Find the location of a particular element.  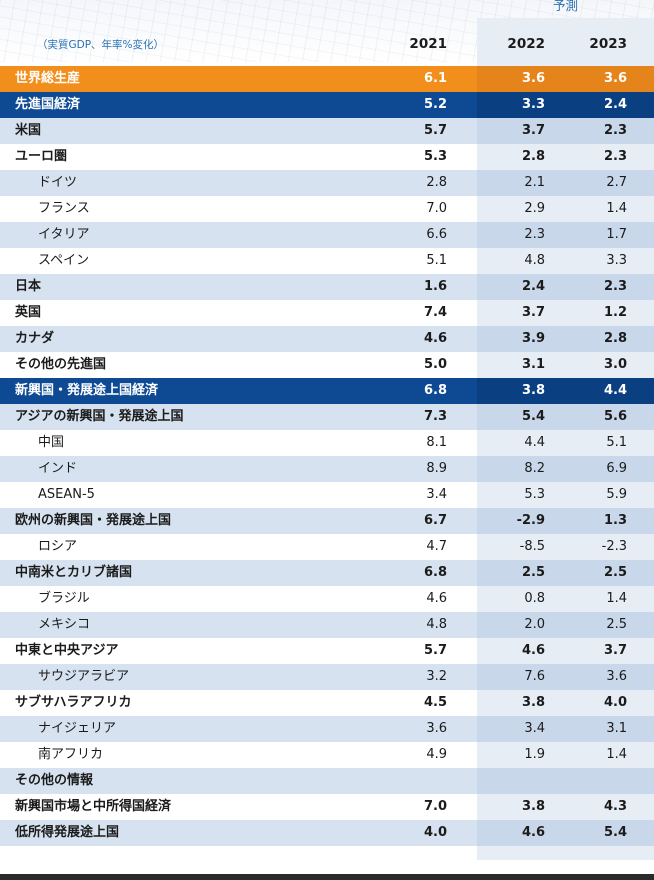

value-2021: 1.6 is located at coordinates (435, 286).